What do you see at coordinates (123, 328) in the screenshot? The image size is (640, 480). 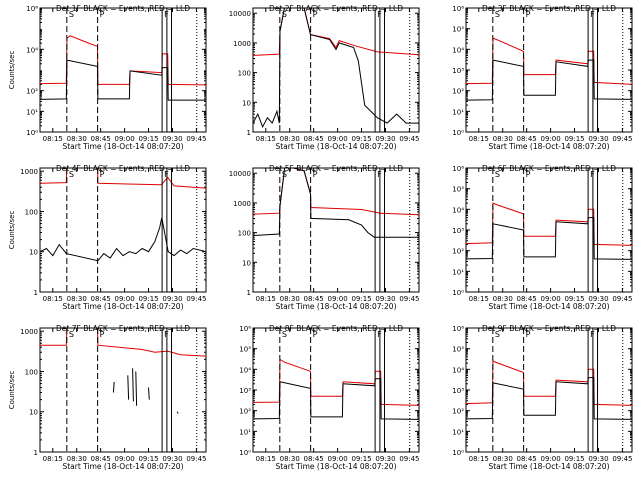 I see `panel-title: Det 7F BLACK = Events, RED = LLD` at bounding box center [123, 328].